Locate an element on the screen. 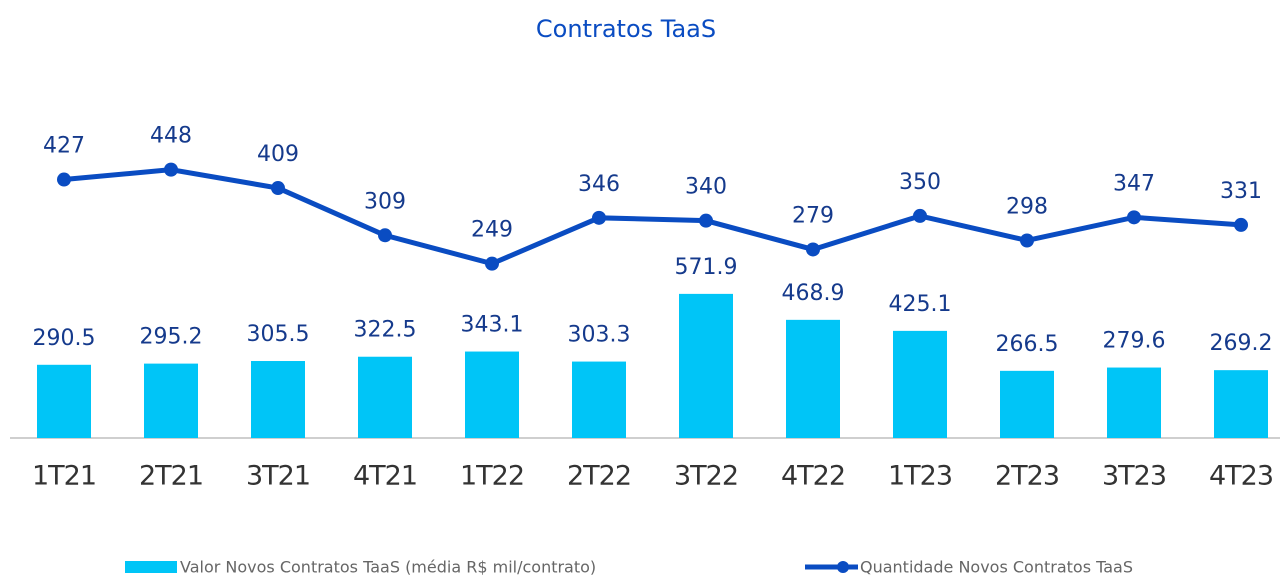 The width and height of the screenshot is (1280, 577). x-tick-label: 1T22 is located at coordinates (492, 476).